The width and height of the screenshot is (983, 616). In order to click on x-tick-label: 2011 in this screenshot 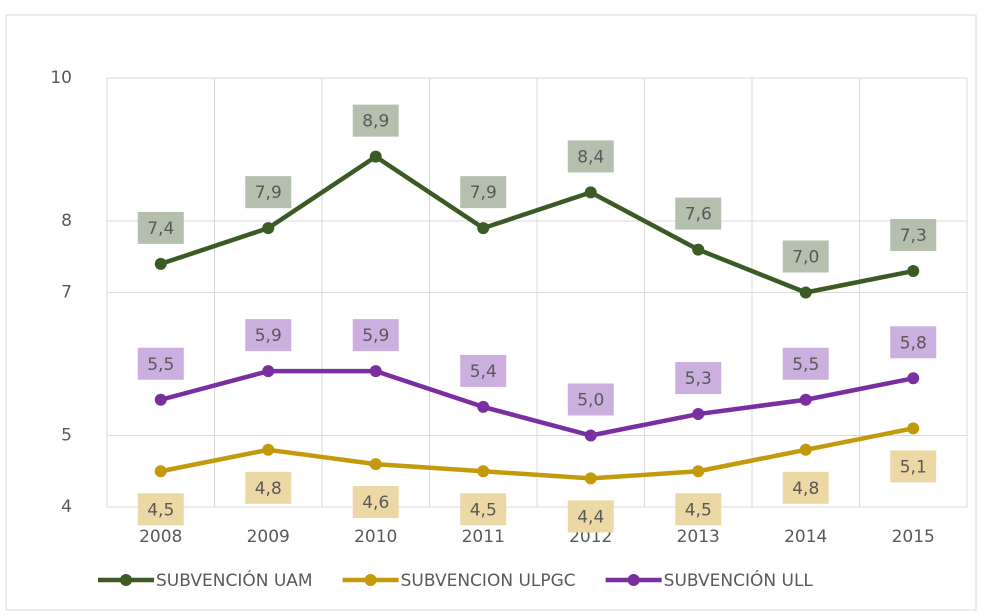, I will do `click(483, 537)`.